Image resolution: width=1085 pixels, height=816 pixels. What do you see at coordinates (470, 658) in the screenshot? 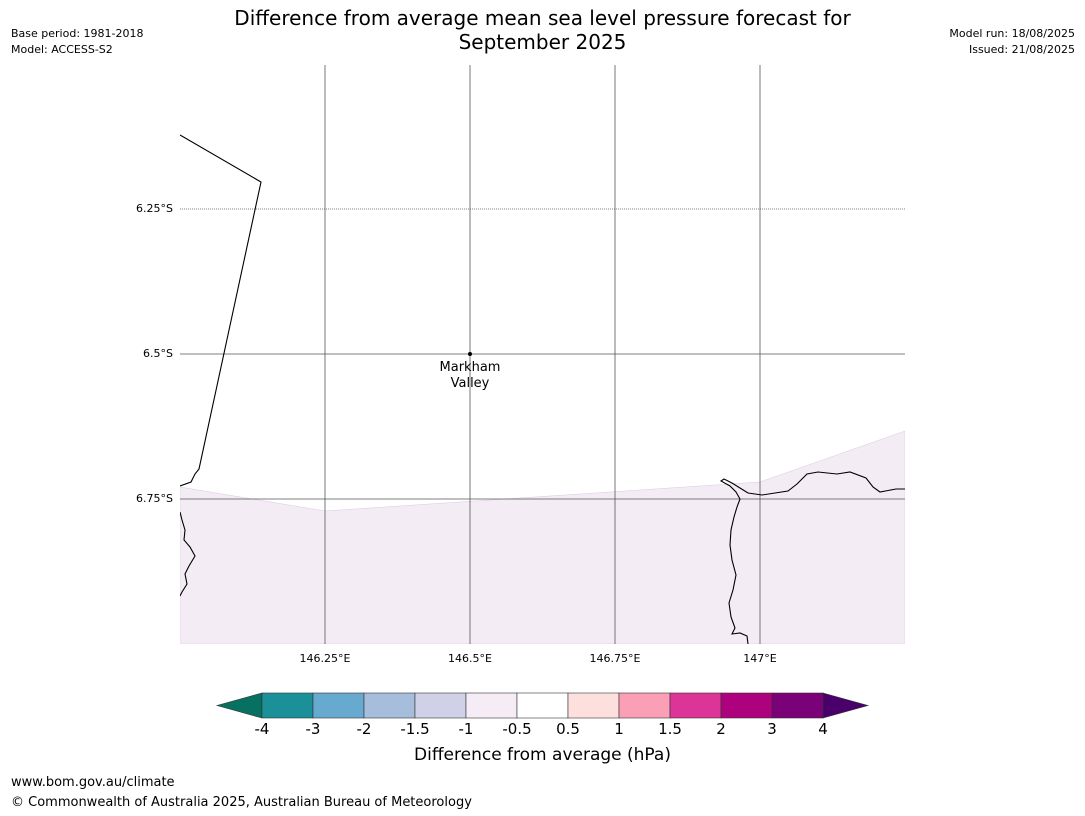
I see `lon-tick-label: 146.5°E` at bounding box center [470, 658].